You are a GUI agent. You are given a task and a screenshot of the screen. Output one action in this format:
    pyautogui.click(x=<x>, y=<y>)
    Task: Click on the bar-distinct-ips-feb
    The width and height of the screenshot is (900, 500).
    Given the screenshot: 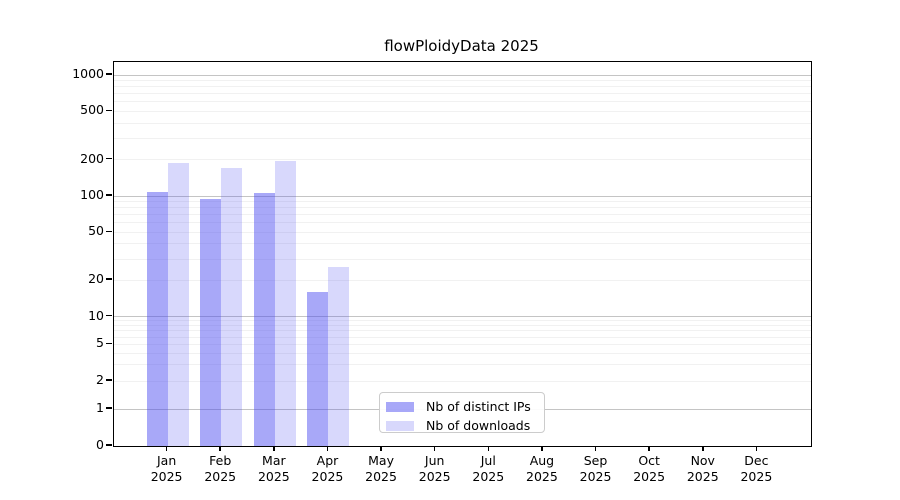 What is the action you would take?
    pyautogui.click(x=211, y=322)
    